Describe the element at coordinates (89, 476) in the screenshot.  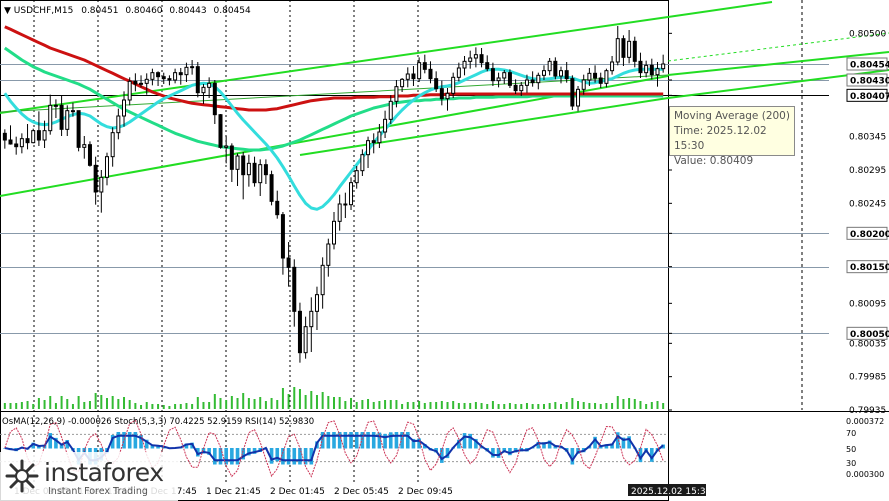
I see `instaforex-logo: instaforex Instant Forex Trading` at that location.